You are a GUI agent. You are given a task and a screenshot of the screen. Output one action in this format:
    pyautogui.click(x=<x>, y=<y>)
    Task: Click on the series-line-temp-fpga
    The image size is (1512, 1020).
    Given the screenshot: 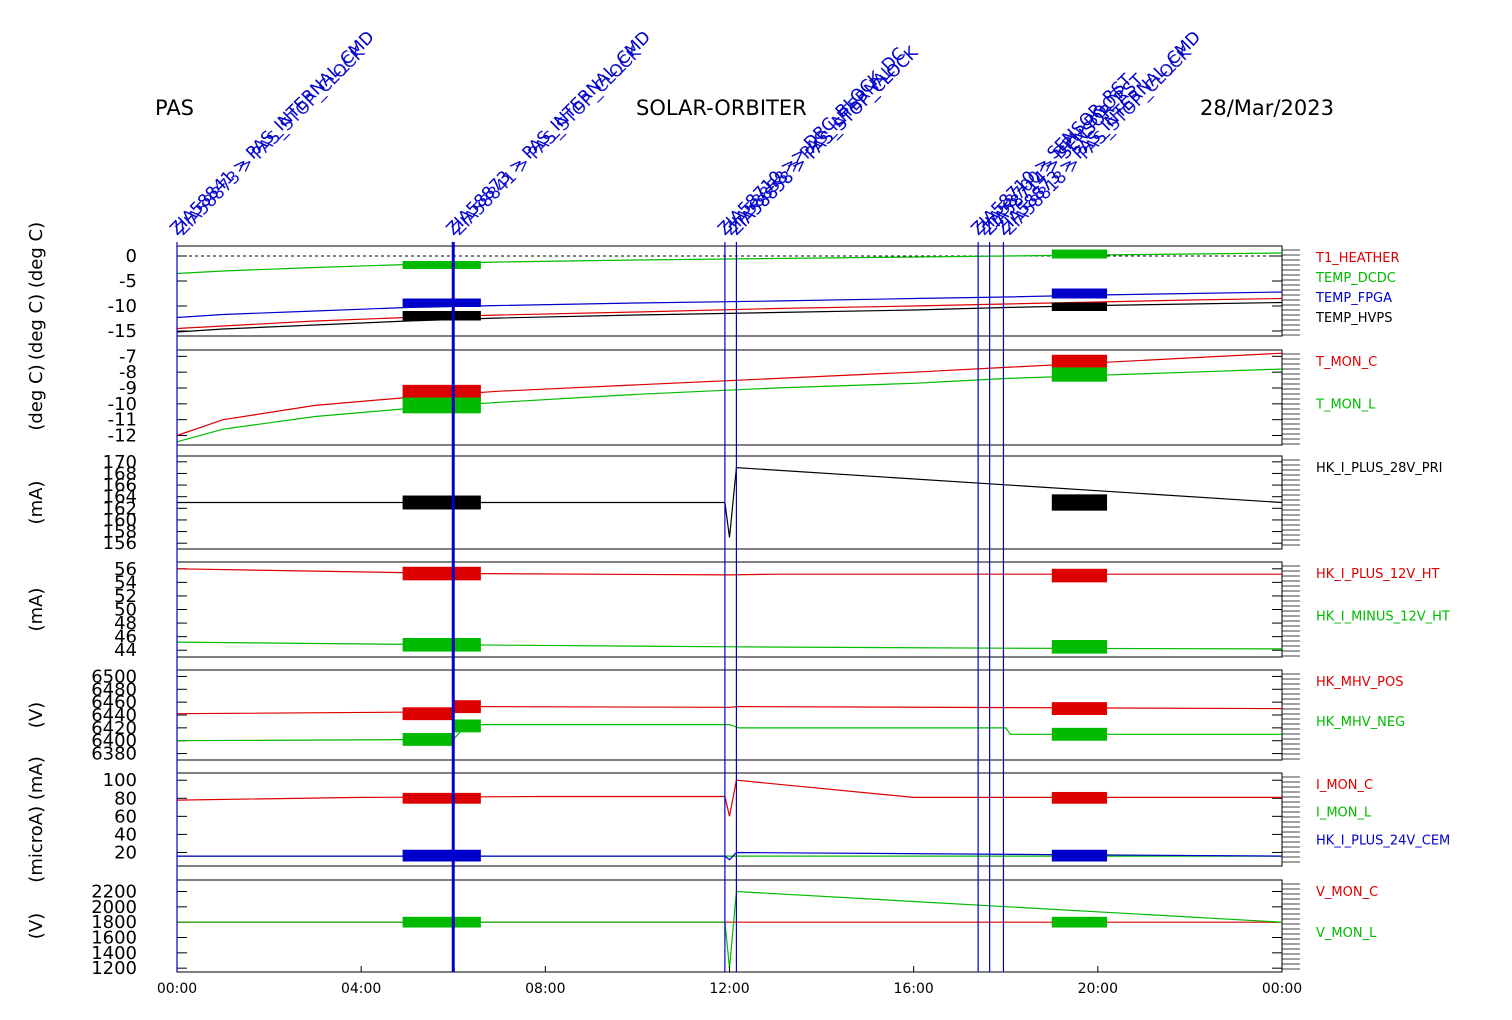 What is the action you would take?
    pyautogui.click(x=729, y=305)
    